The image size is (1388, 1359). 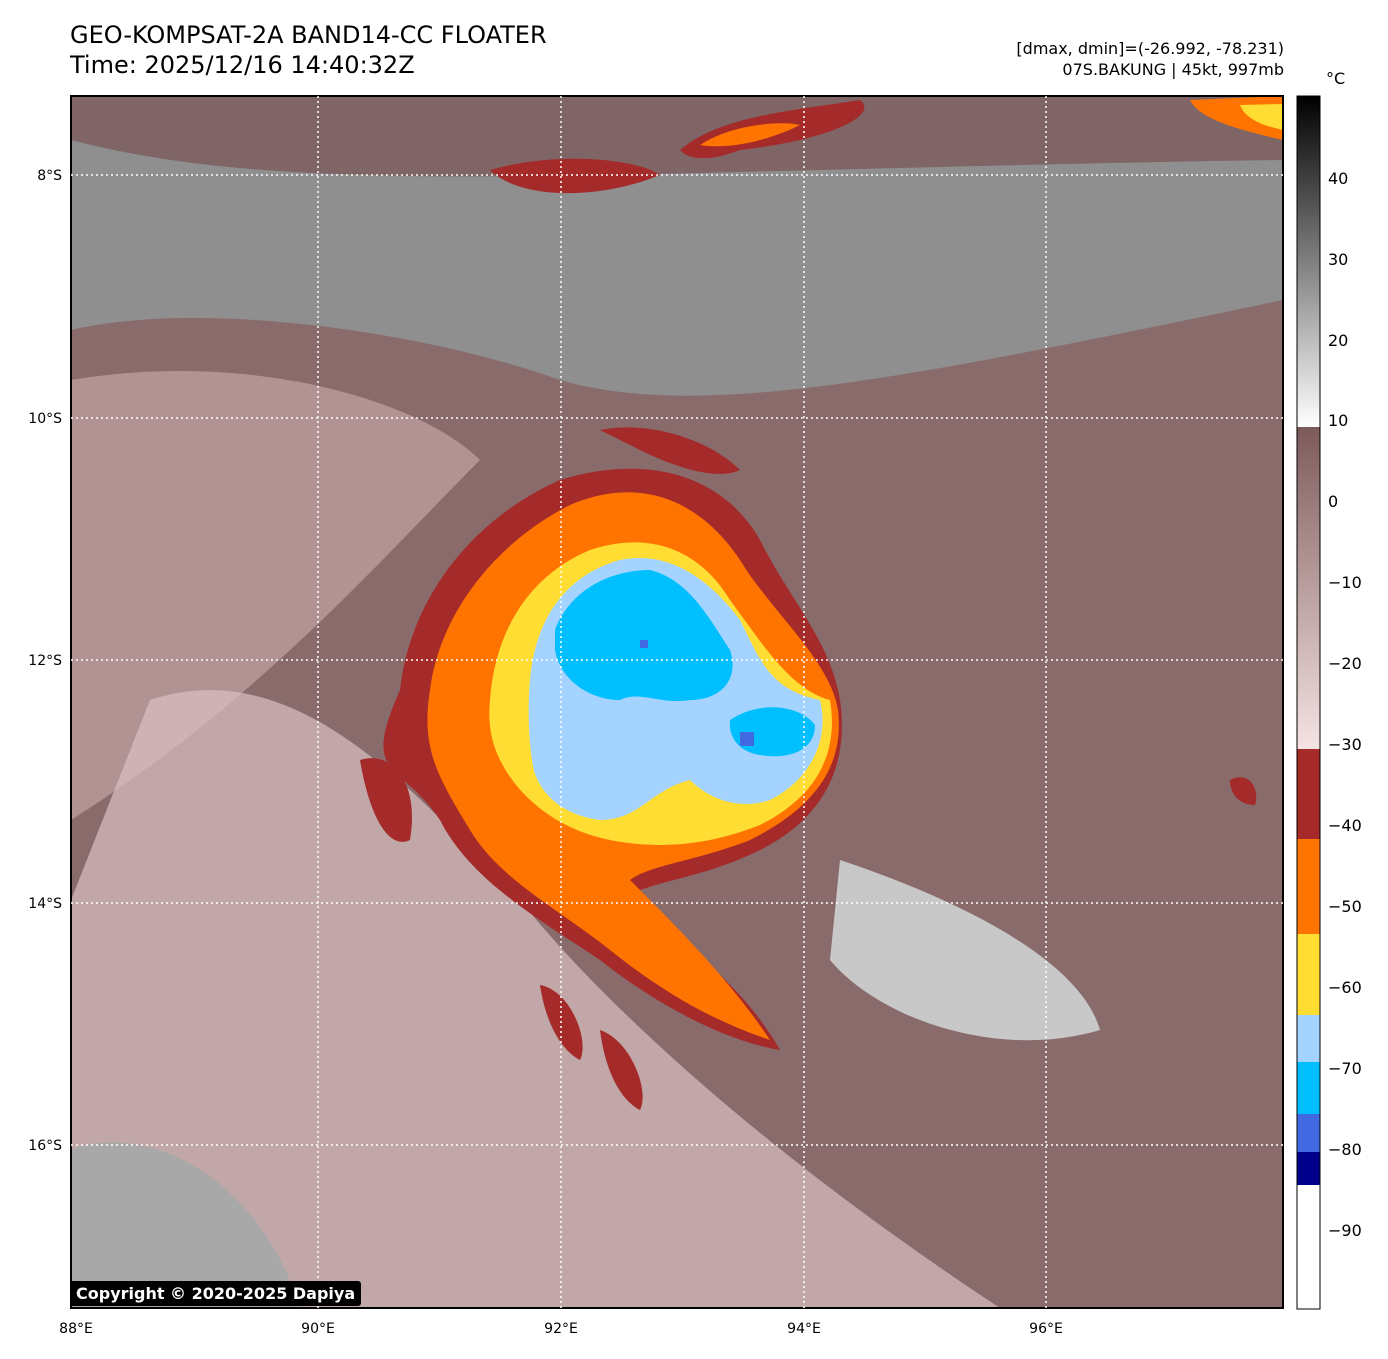 I want to click on data-range: [dmax, dmin]=(-26.992, -78.231), so click(x=1150, y=48).